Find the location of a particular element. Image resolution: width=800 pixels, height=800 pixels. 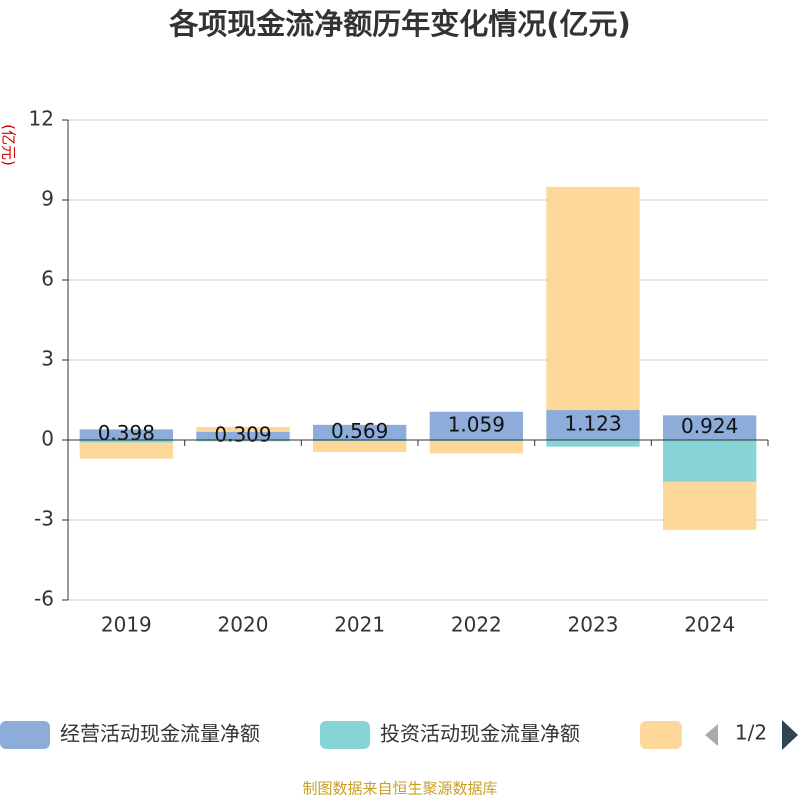

legend-next is located at coordinates (790, 735).